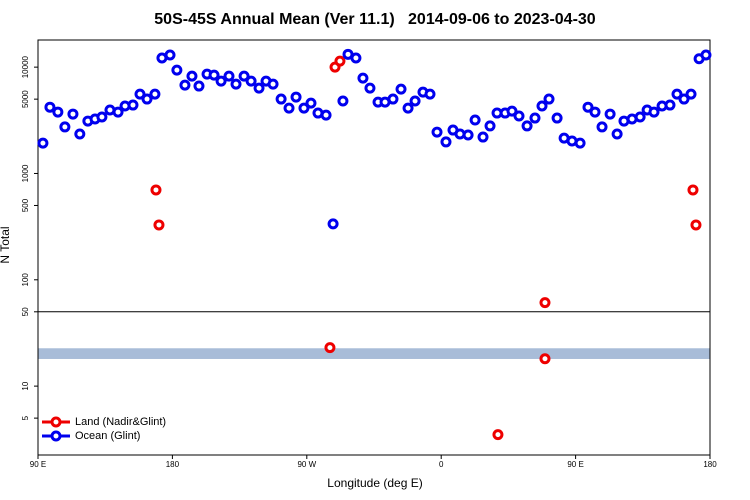 This screenshot has width=750, height=500. I want to click on legend-label: Ocean (Glint), so click(107, 436).